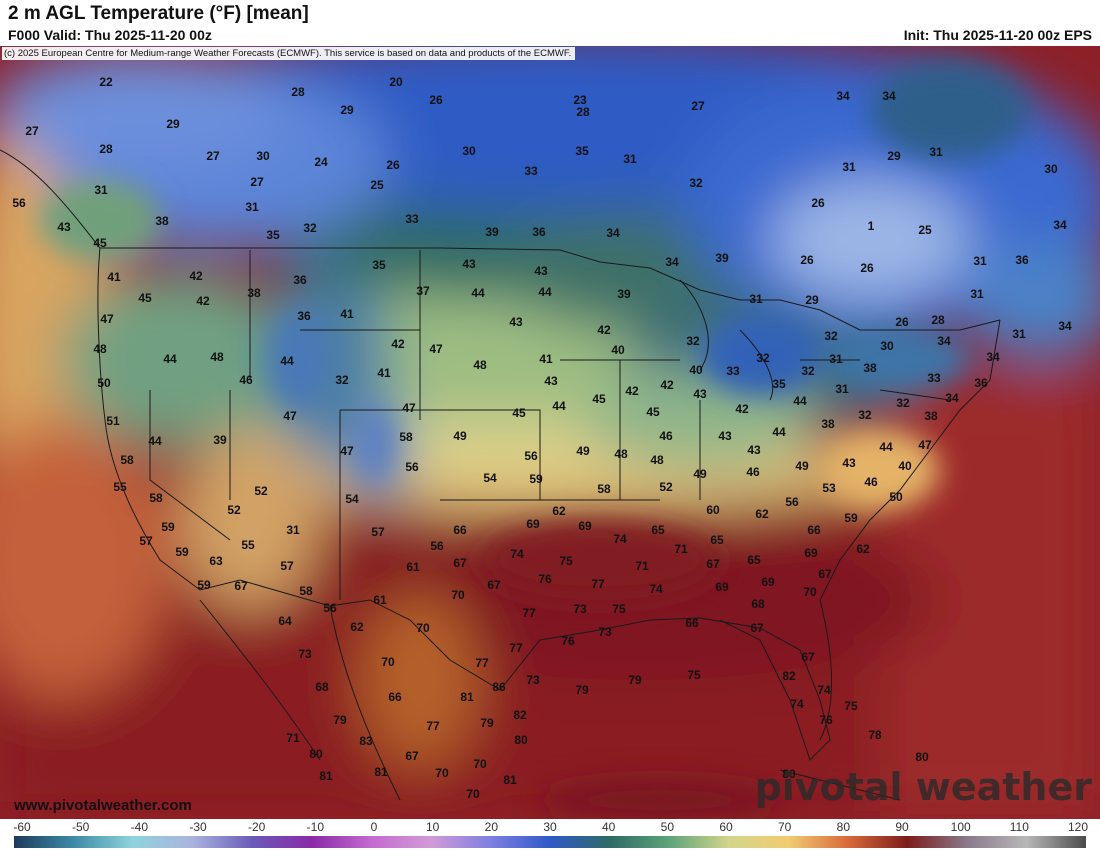  What do you see at coordinates (667, 827) in the screenshot?
I see `colorbar-tick-label: 50` at bounding box center [667, 827].